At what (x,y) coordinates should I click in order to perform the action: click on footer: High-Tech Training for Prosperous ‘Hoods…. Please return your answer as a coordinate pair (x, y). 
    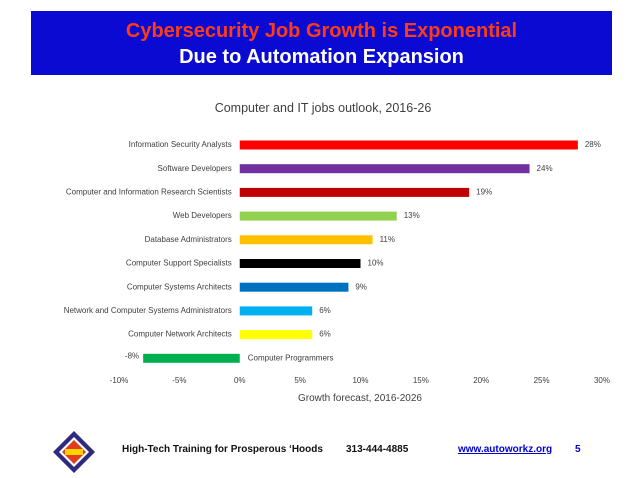
    Looking at the image, I should click on (319, 452).